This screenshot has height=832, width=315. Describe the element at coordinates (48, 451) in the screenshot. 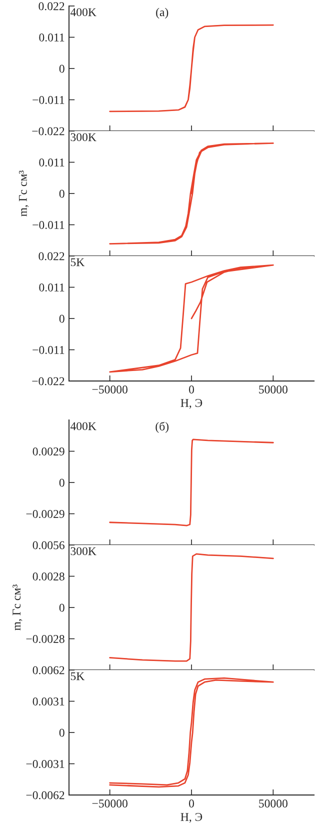

I see `y-tick-label: 0.0029` at that location.